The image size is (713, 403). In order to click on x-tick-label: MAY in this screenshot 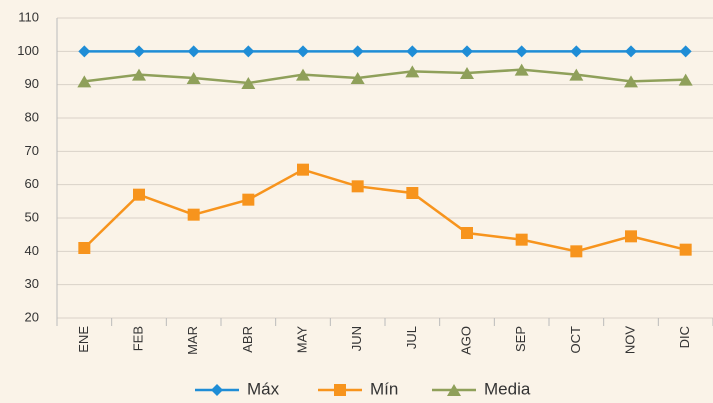, I will do `click(301, 340)`.